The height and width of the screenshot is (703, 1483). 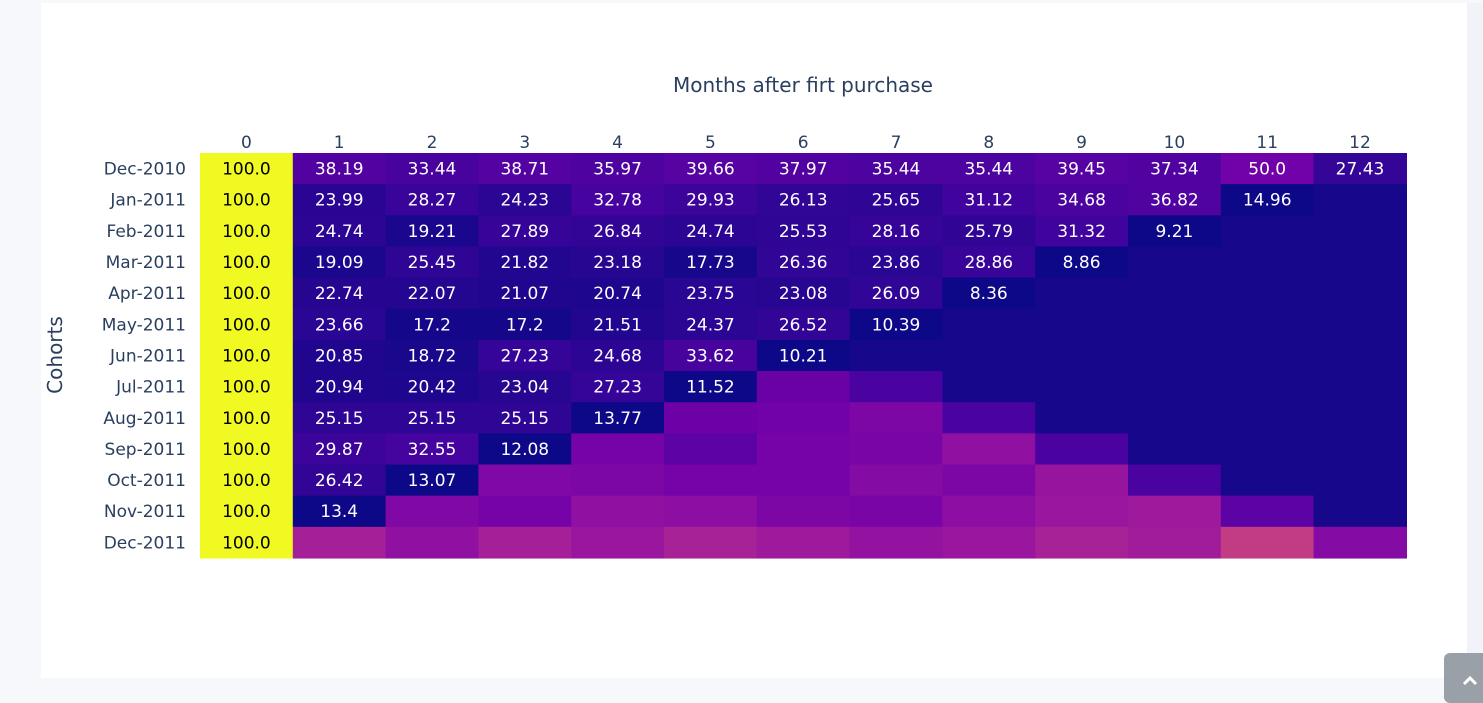 What do you see at coordinates (524, 232) in the screenshot?
I see `cell-value-label: 27.89` at bounding box center [524, 232].